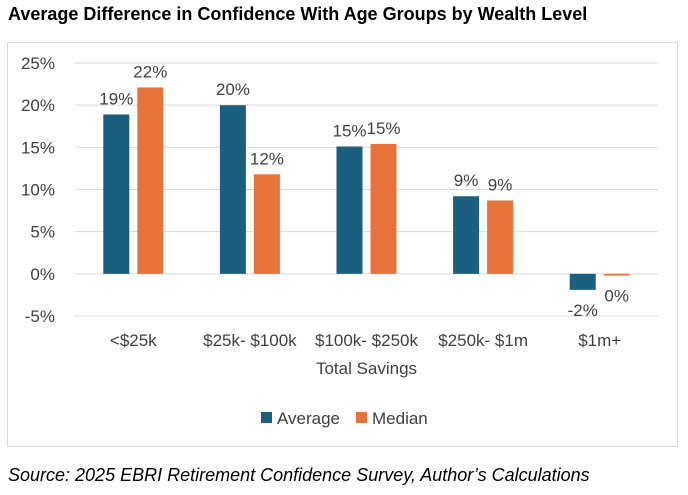  What do you see at coordinates (250, 340) in the screenshot?
I see `x-tick-label: $25k- $100k` at bounding box center [250, 340].